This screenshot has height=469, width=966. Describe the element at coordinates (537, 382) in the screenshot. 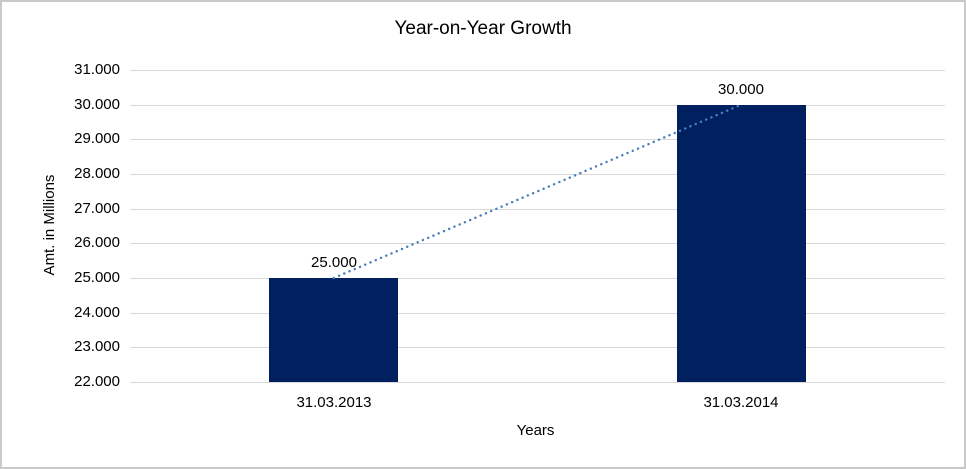

I see `x-axis-line` at that location.